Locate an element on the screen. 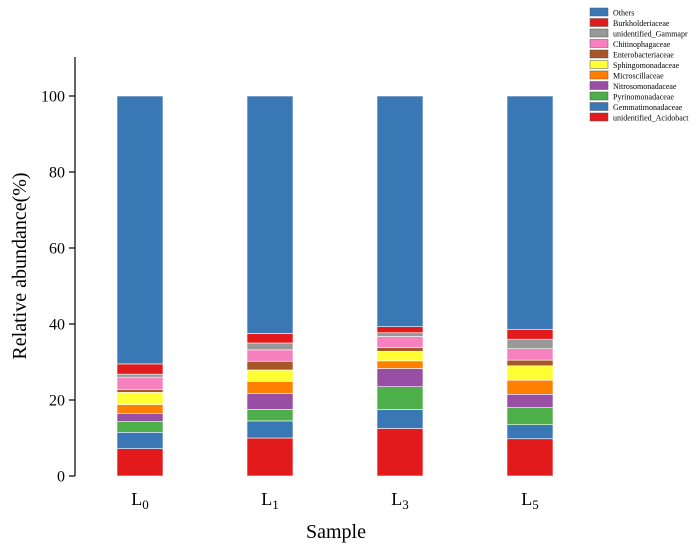  legend-label: unidentified_Gammapr is located at coordinates (650, 34).